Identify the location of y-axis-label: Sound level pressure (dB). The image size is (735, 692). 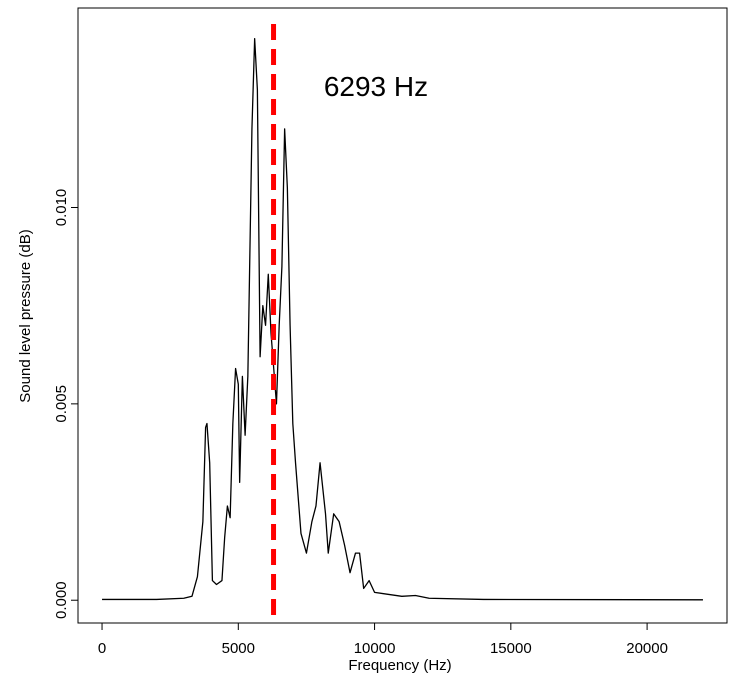
(25, 315).